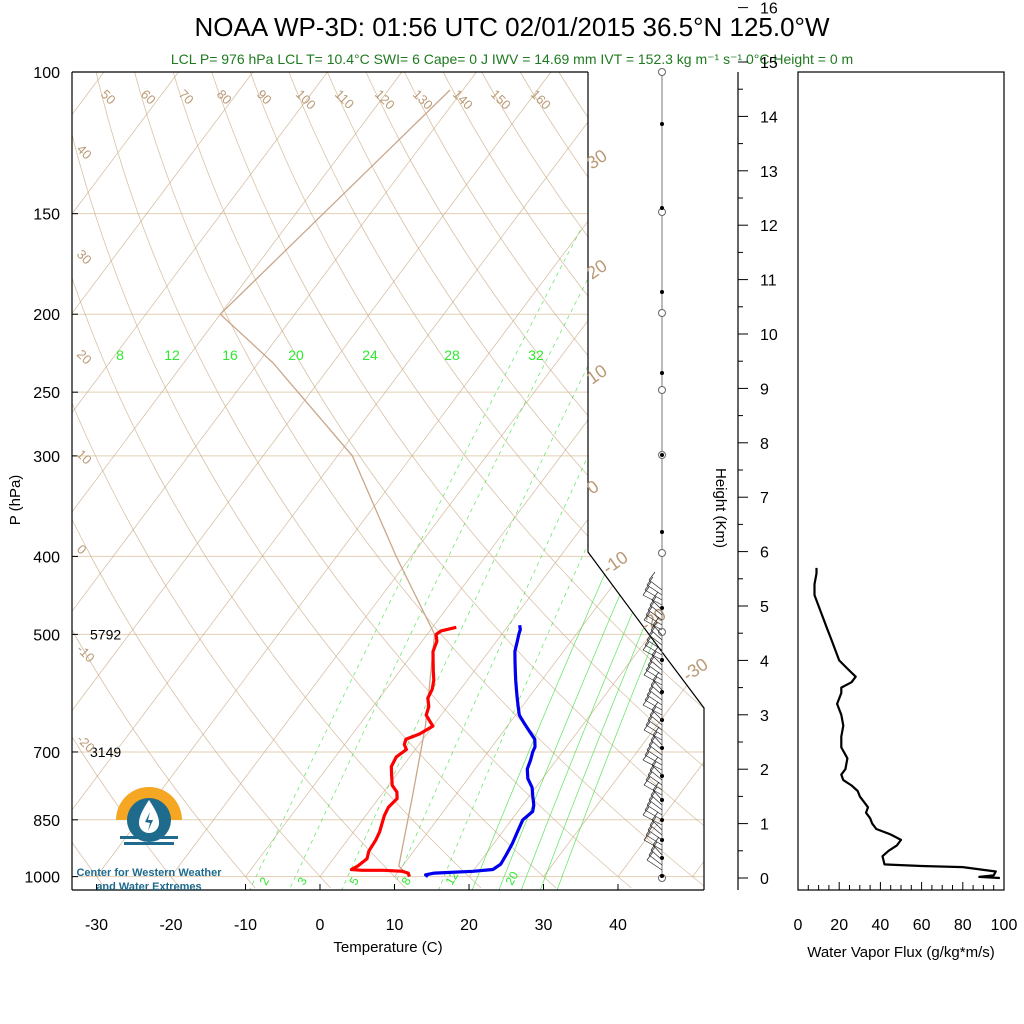 The height and width of the screenshot is (1024, 1024). Describe the element at coordinates (769, 226) in the screenshot. I see `height-tick-label: 12` at that location.